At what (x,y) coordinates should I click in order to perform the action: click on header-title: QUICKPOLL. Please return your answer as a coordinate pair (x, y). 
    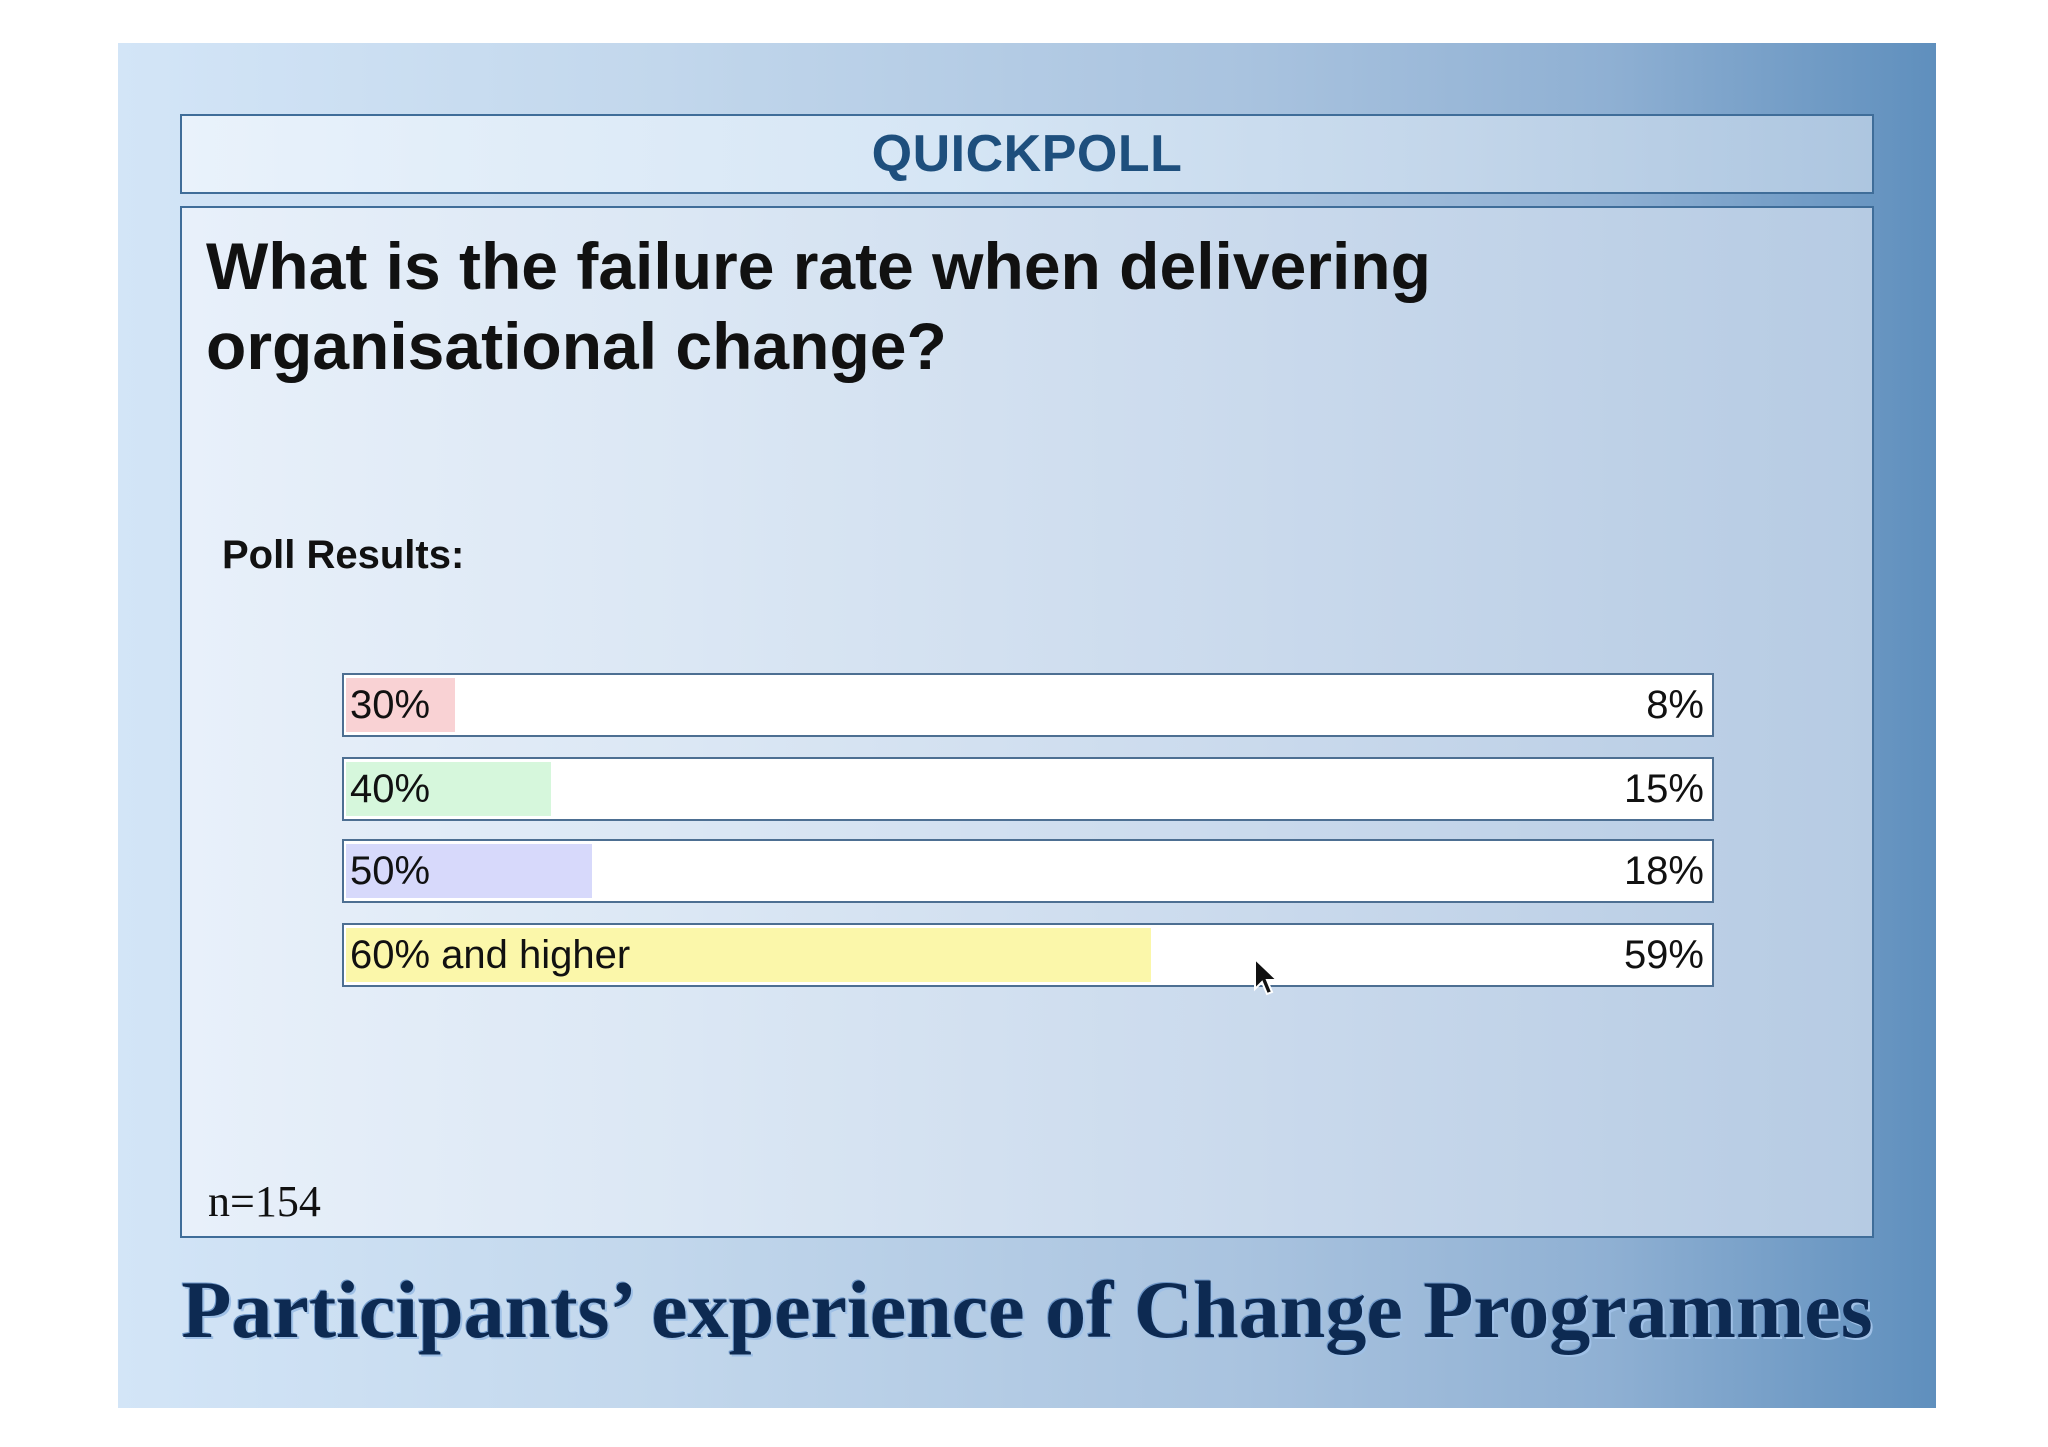
    Looking at the image, I should click on (1027, 154).